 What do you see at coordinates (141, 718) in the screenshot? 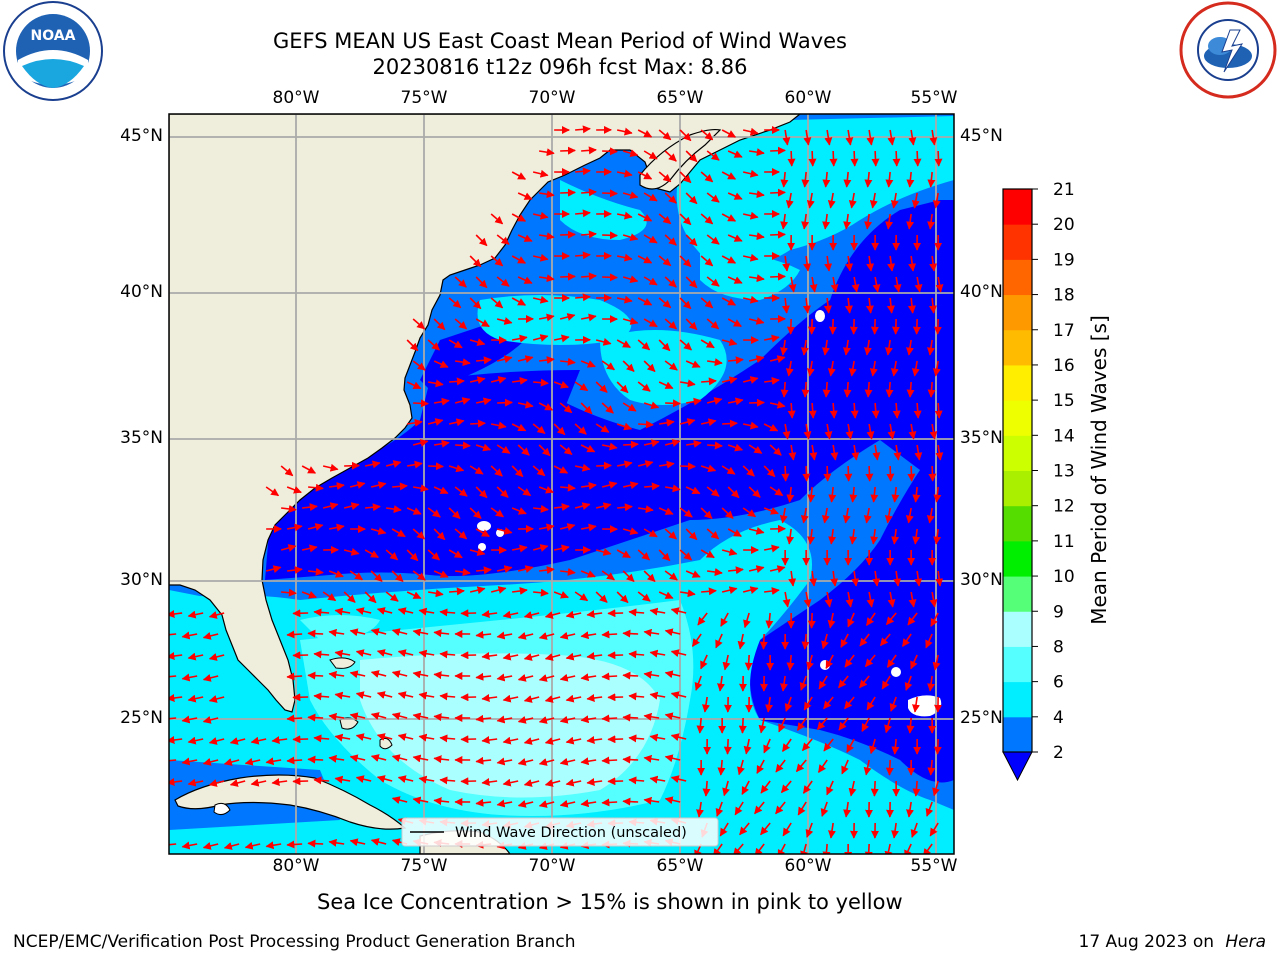
I see `left-lat-label: 25°N` at bounding box center [141, 718].